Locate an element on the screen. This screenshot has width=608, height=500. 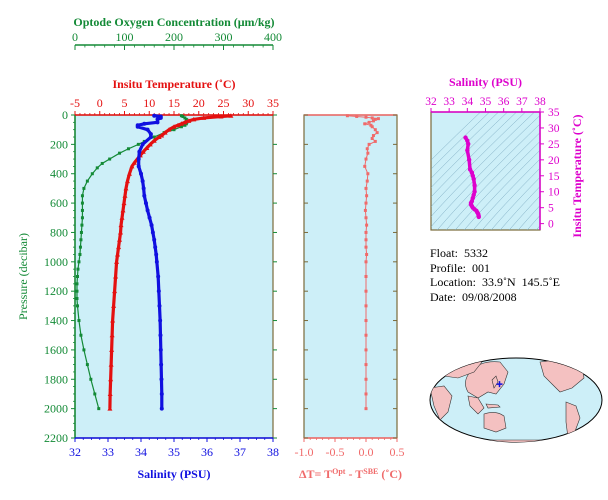
oxygen-tick-label: 100 is located at coordinates (125, 37).